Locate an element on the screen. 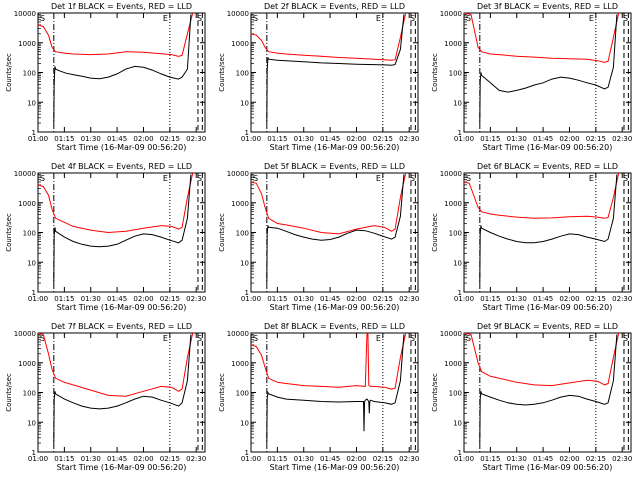 The width and height of the screenshot is (640, 484). plot-frame is located at coordinates (121, 392).